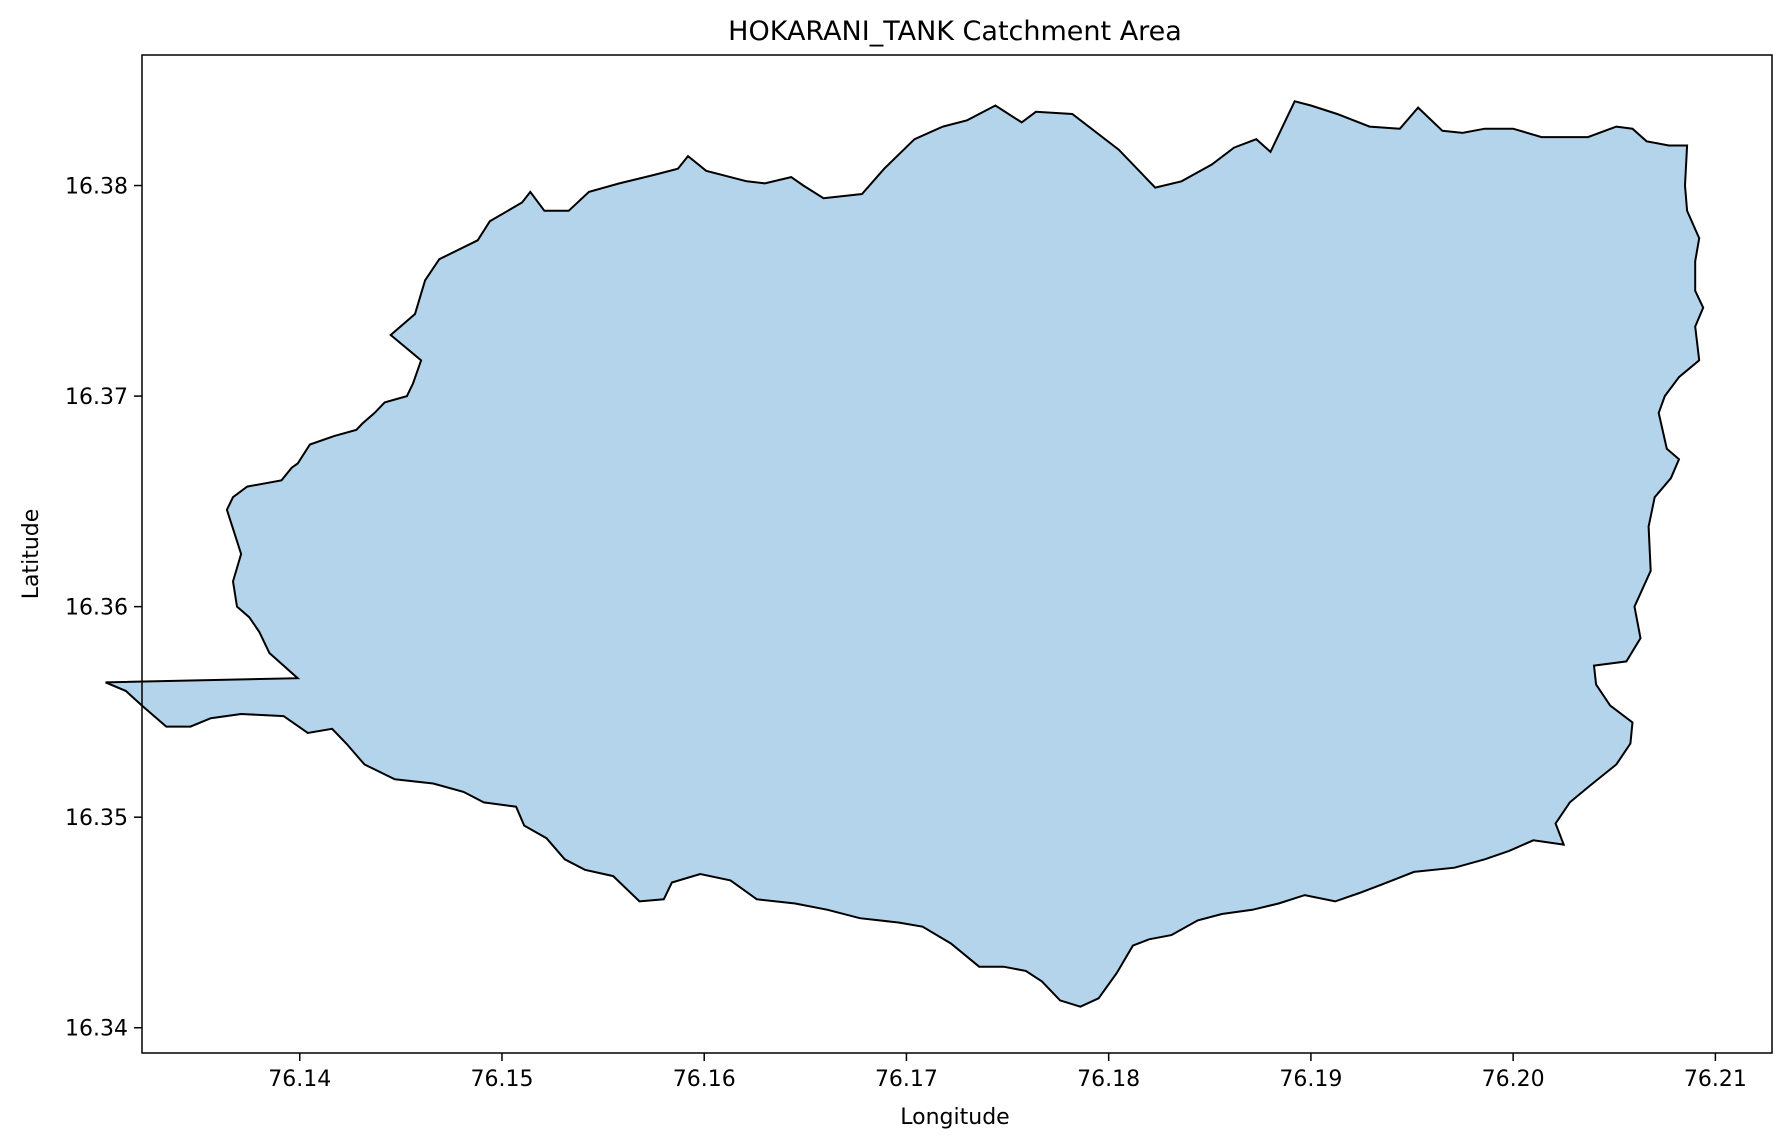 The height and width of the screenshot is (1141, 1780). What do you see at coordinates (1310, 1079) in the screenshot?
I see `x-tick-label: 76.19` at bounding box center [1310, 1079].